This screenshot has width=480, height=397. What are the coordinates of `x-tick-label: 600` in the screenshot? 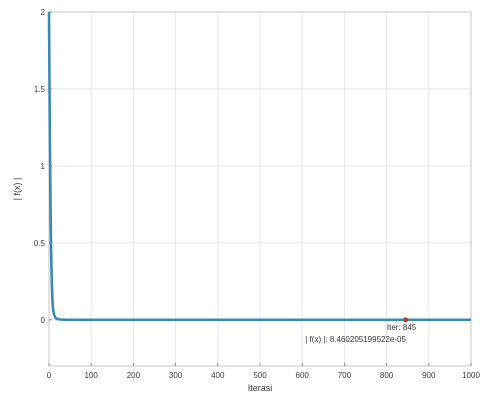 It's located at (303, 375).